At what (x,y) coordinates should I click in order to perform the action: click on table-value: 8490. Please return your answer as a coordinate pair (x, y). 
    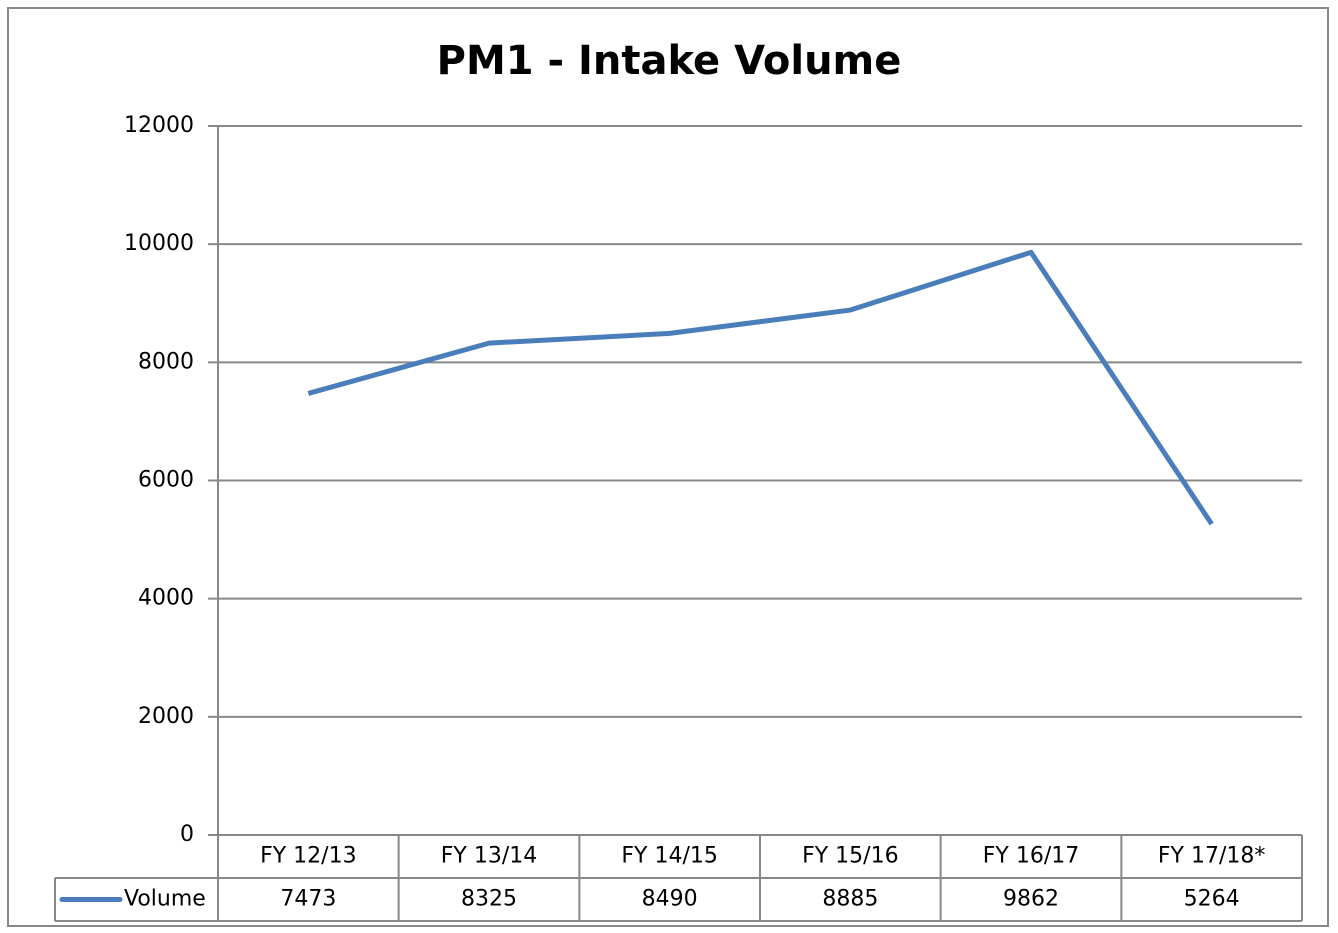
    Looking at the image, I should click on (670, 899).